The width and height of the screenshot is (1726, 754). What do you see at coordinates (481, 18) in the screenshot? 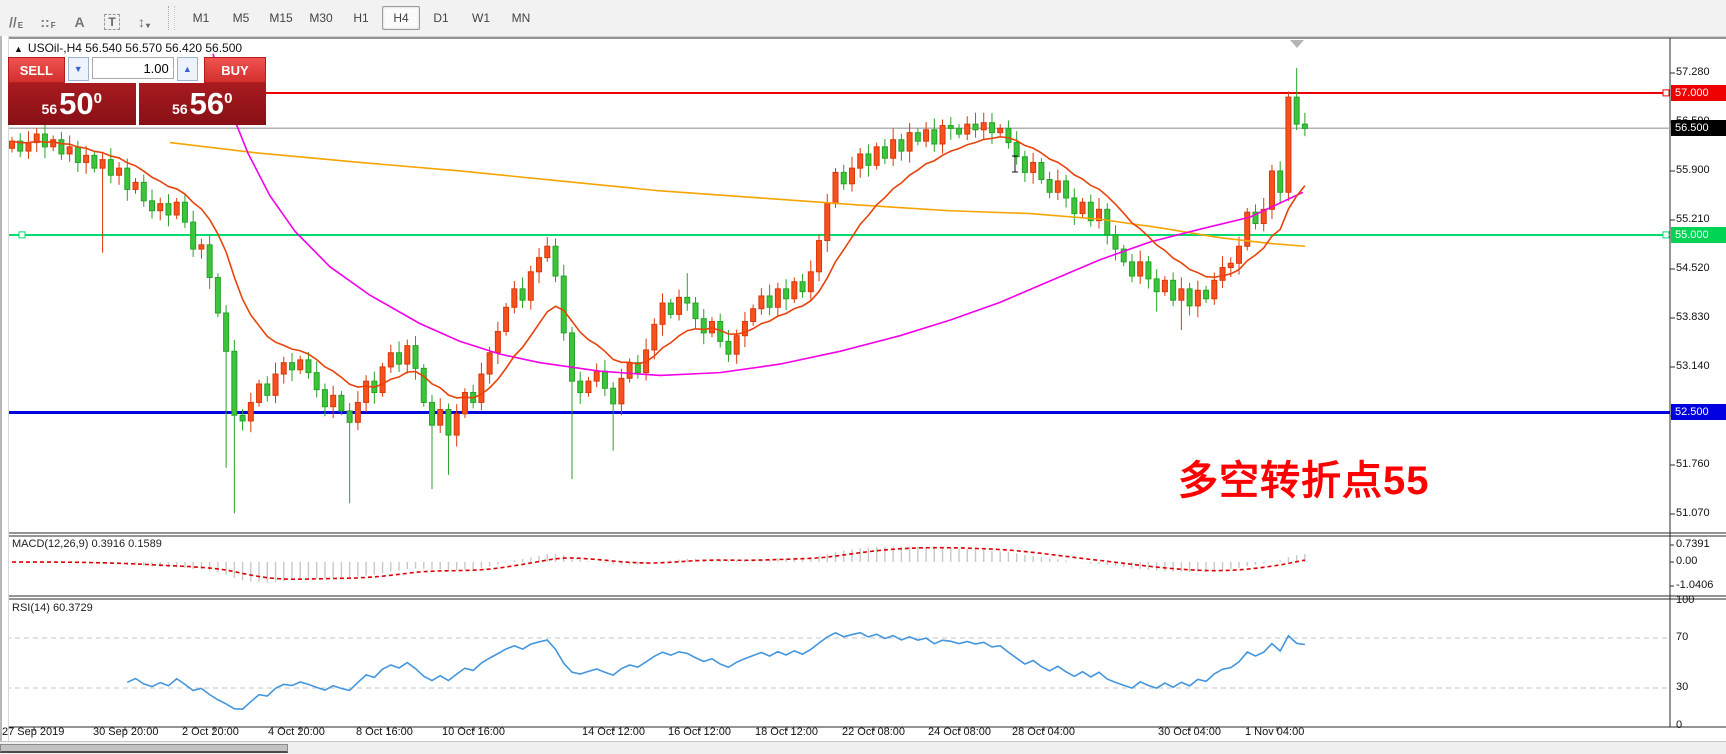
I see `timeframe-button-w1: W1` at bounding box center [481, 18].